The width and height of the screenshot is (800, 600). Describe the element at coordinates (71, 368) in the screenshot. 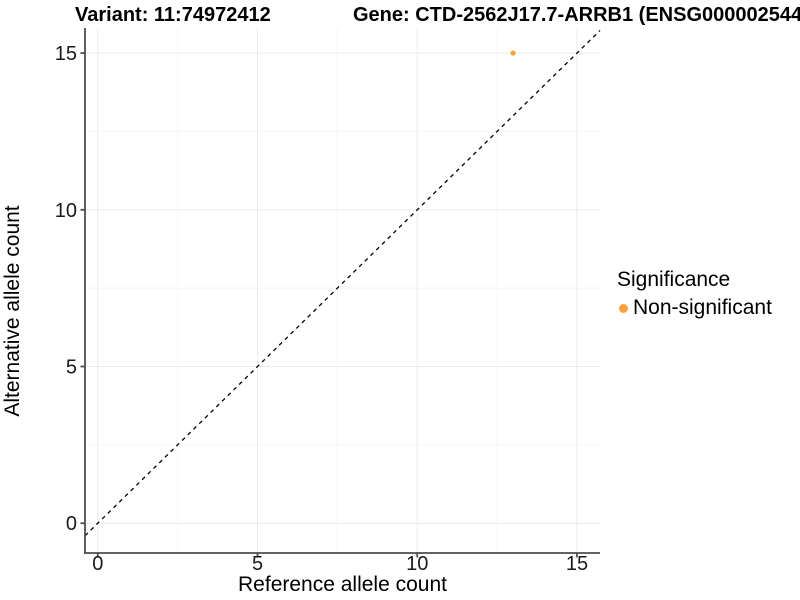

I see `y-tick-label: 5` at that location.